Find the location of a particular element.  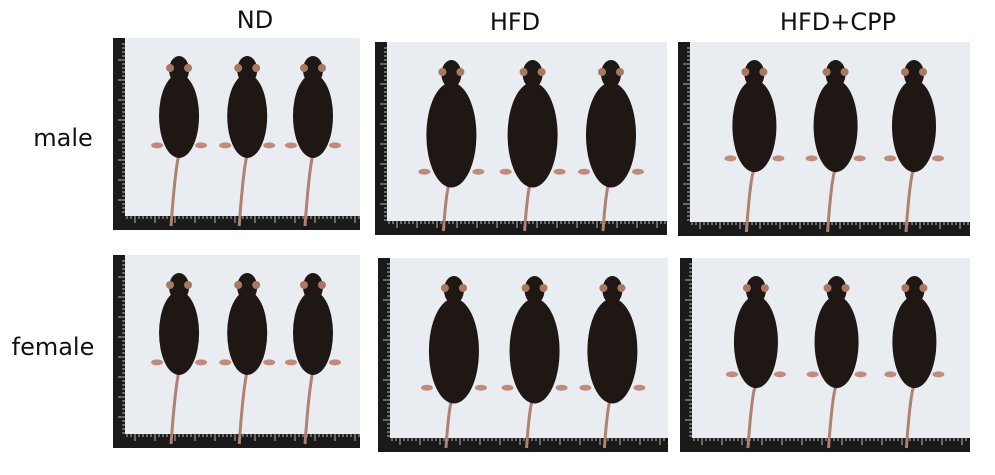

row-label: female is located at coordinates (53, 347).